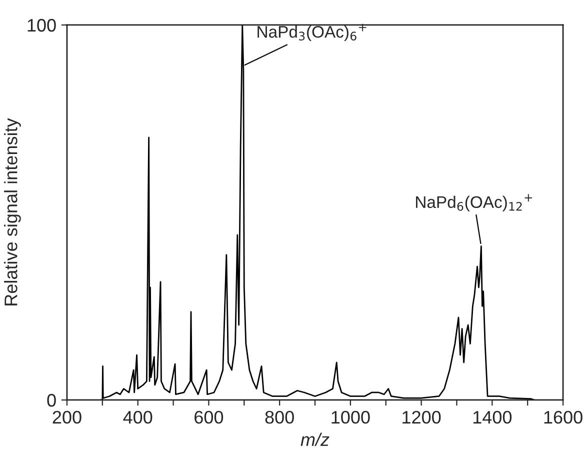  I want to click on annotation: NaPd$_{6}$(OAc)$_{12}$$^{+}$, so click(474, 203).